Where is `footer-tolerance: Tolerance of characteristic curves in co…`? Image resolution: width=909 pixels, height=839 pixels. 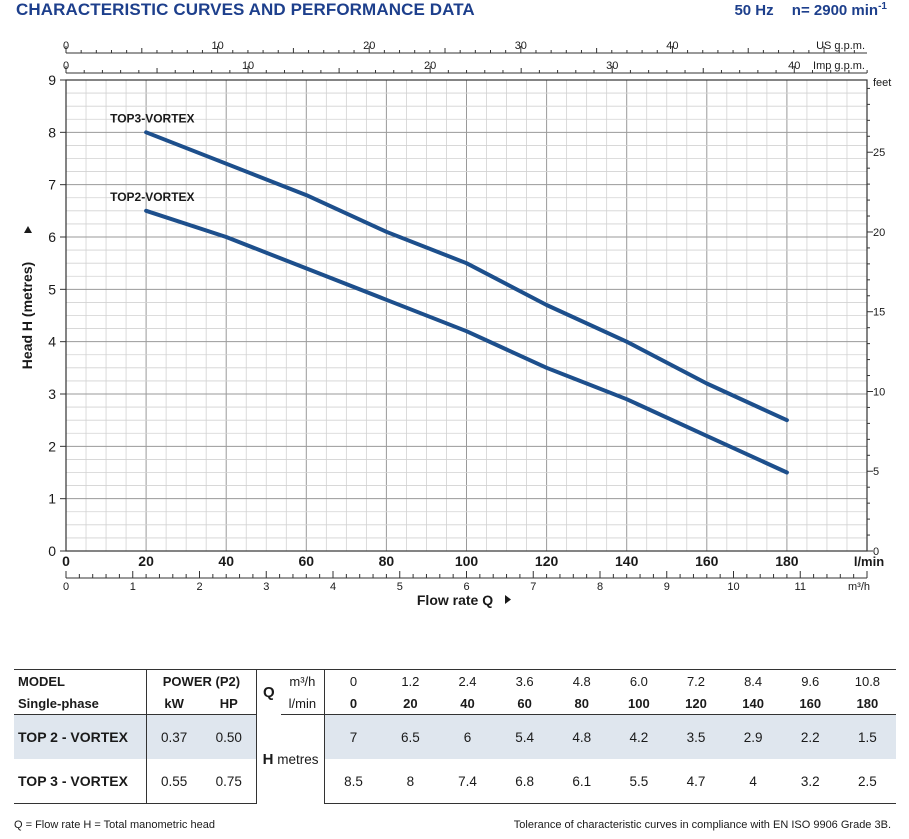
footer-tolerance: Tolerance of characteristic curves in co… is located at coordinates (702, 825).